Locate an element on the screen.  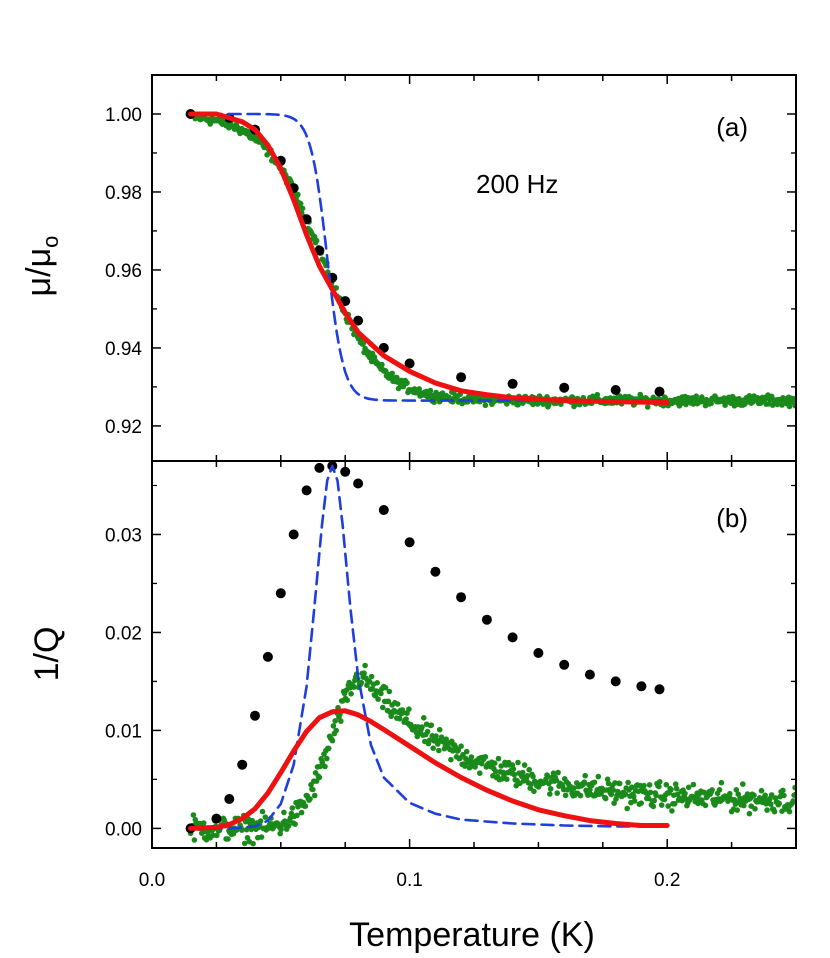
panel-a-ylabel-subscript: o is located at coordinates (50, 242).